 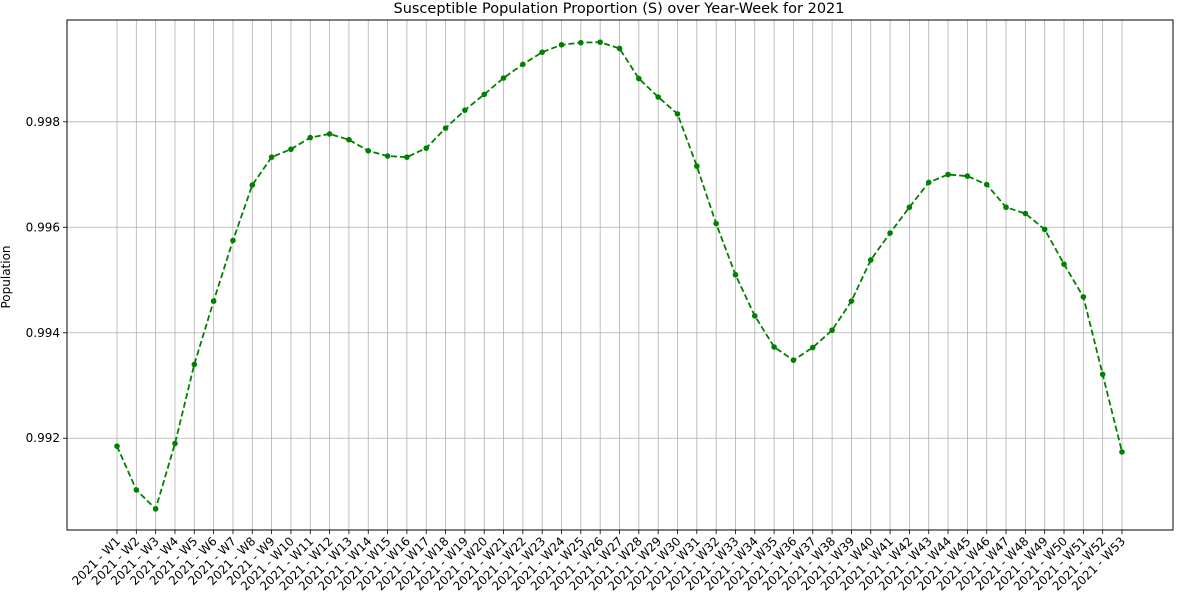 I want to click on y-axis-ticks: 0.992 0.994 0.996 0.998, so click(x=46, y=280).